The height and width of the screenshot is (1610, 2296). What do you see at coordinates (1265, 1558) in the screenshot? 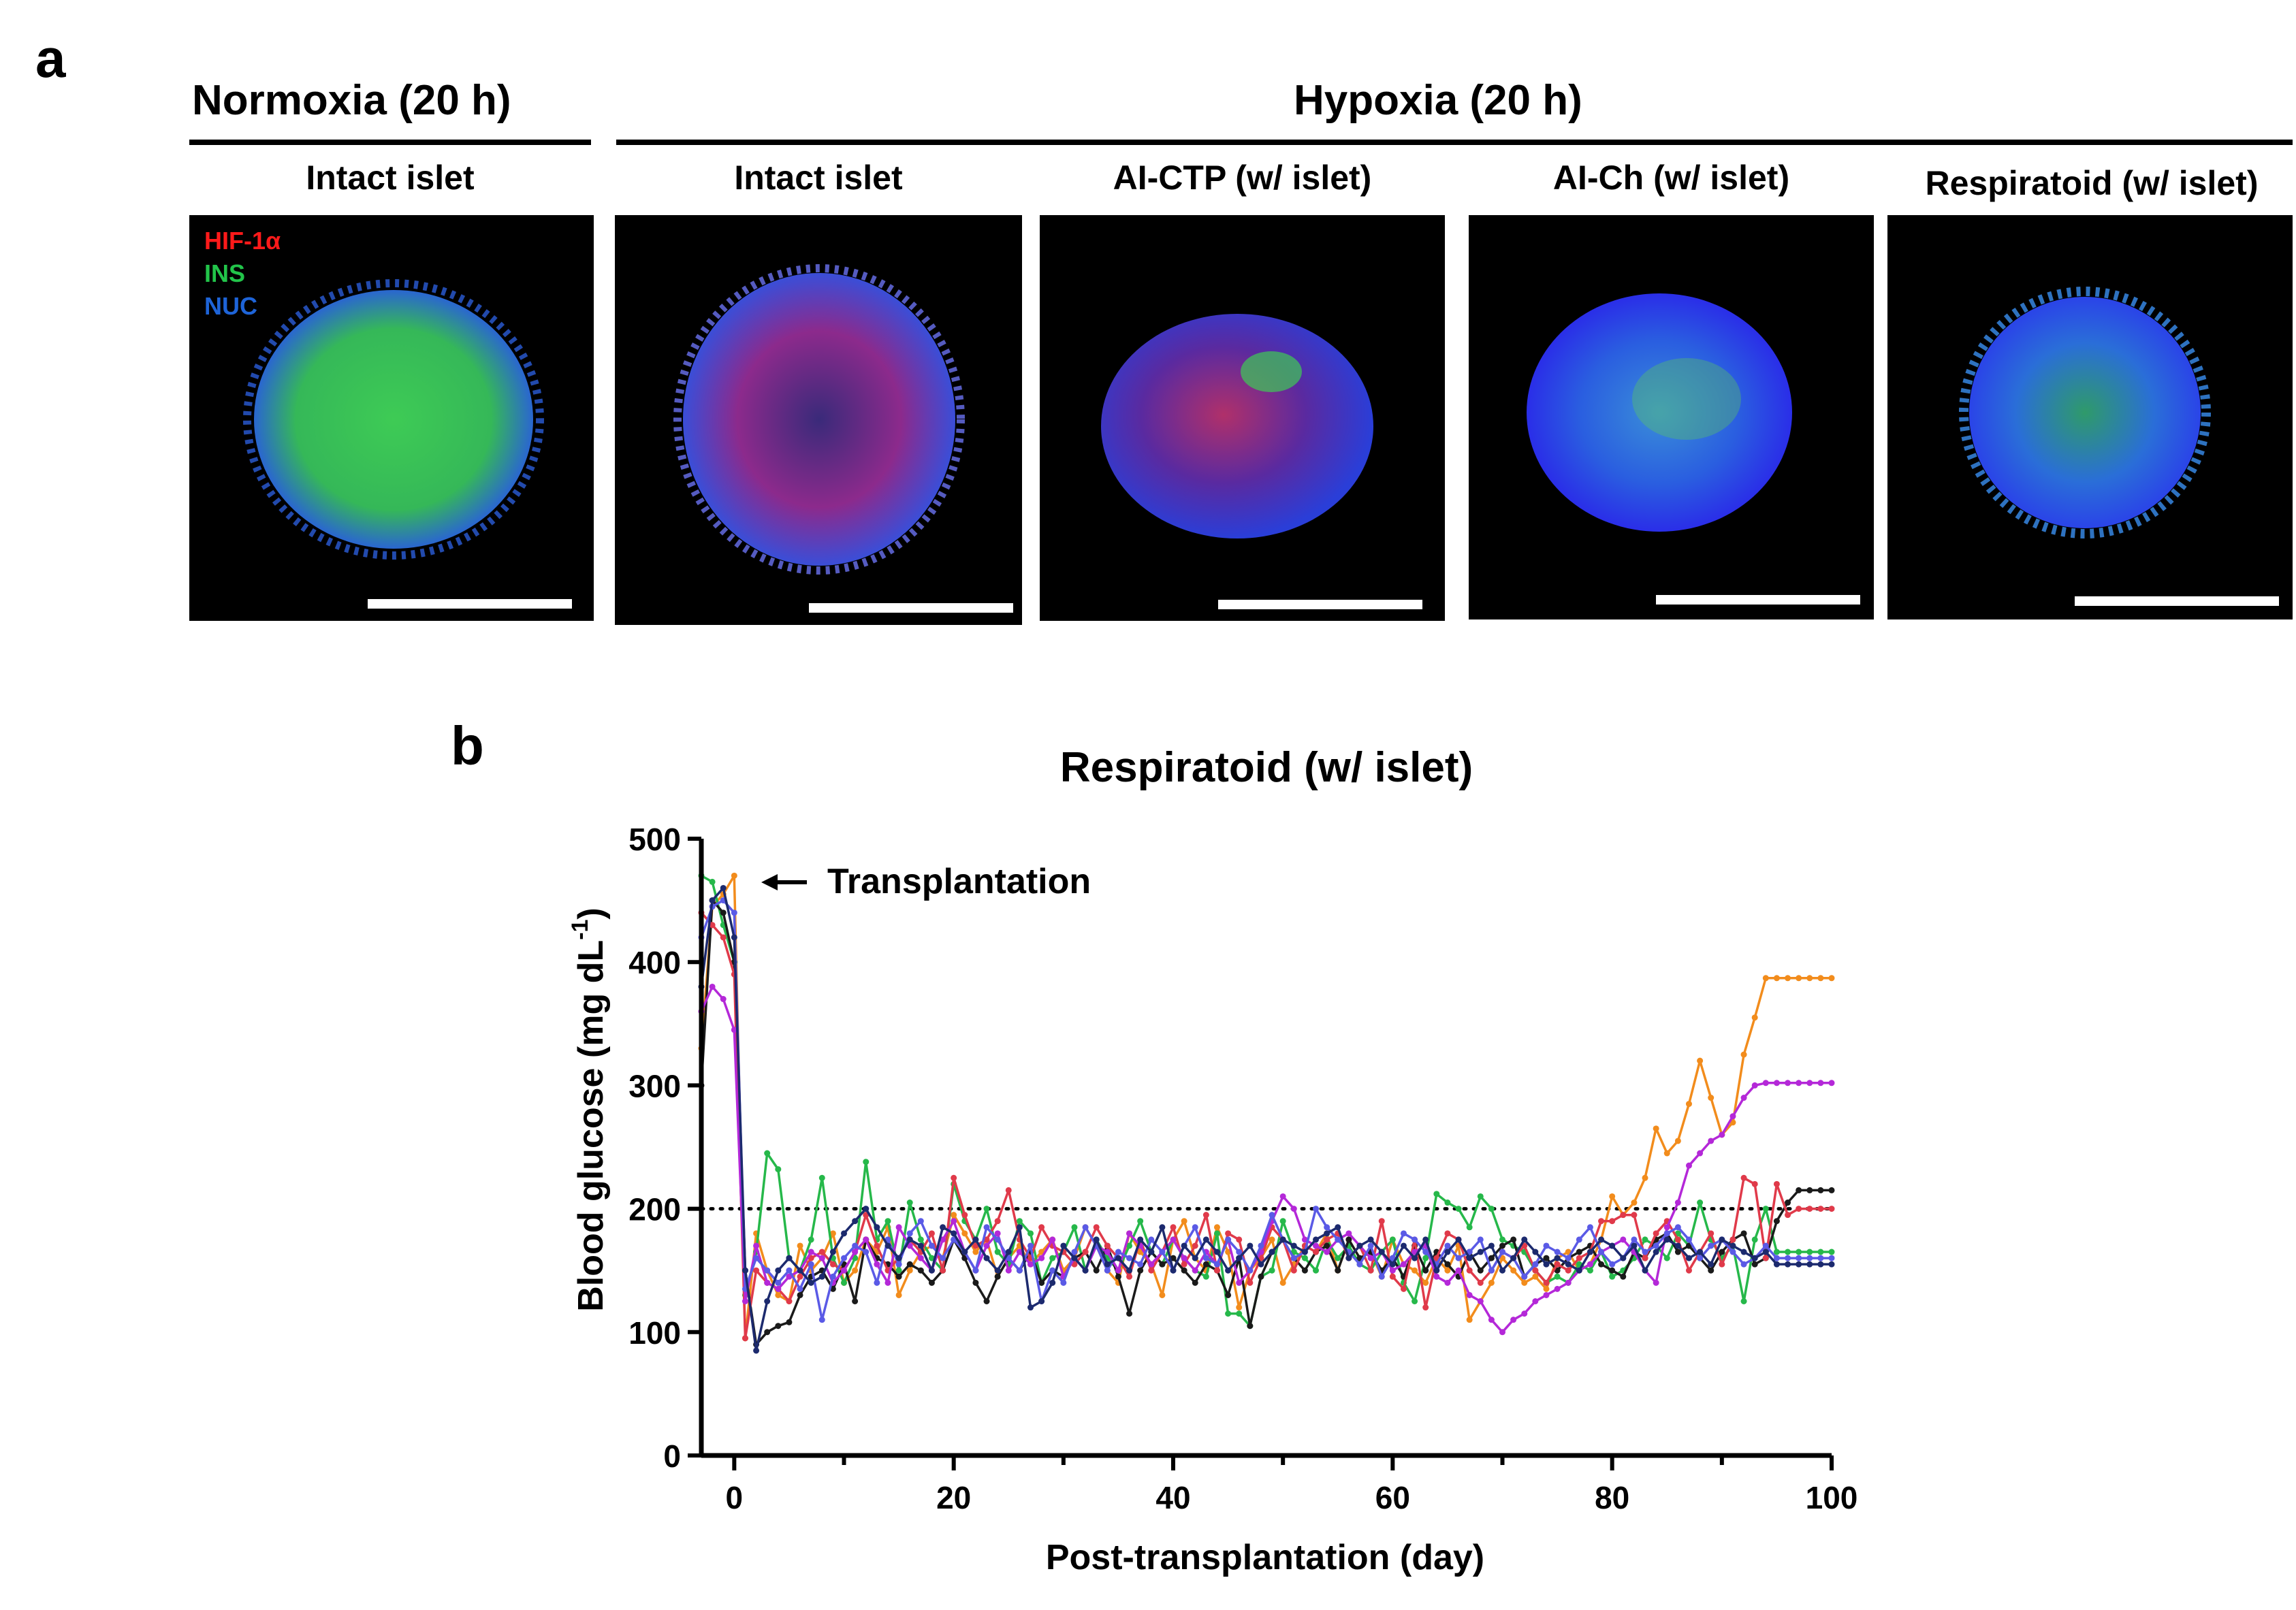
I see `x-axis-label: Post-transplantation (day)` at bounding box center [1265, 1558].